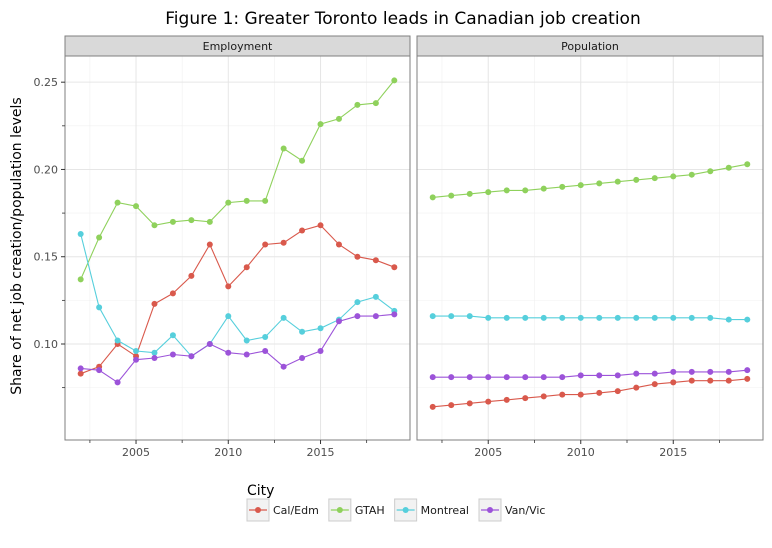 This screenshot has height=548, width=772. I want to click on series-gtah, so click(590, 181).